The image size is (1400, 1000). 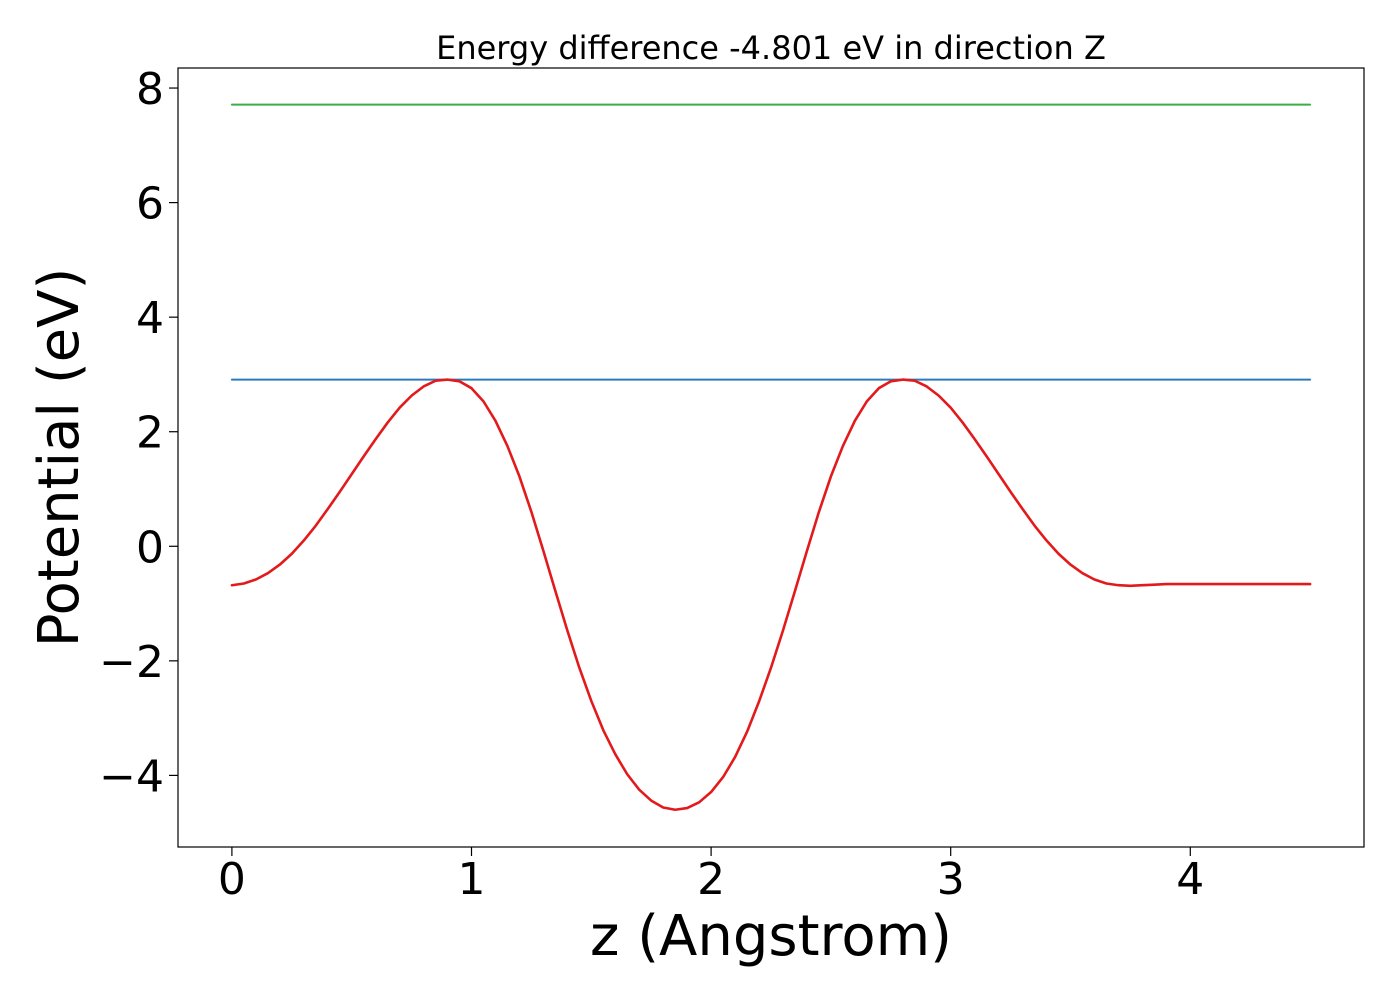 What do you see at coordinates (131, 662) in the screenshot?
I see `y-tick-label: −2` at bounding box center [131, 662].